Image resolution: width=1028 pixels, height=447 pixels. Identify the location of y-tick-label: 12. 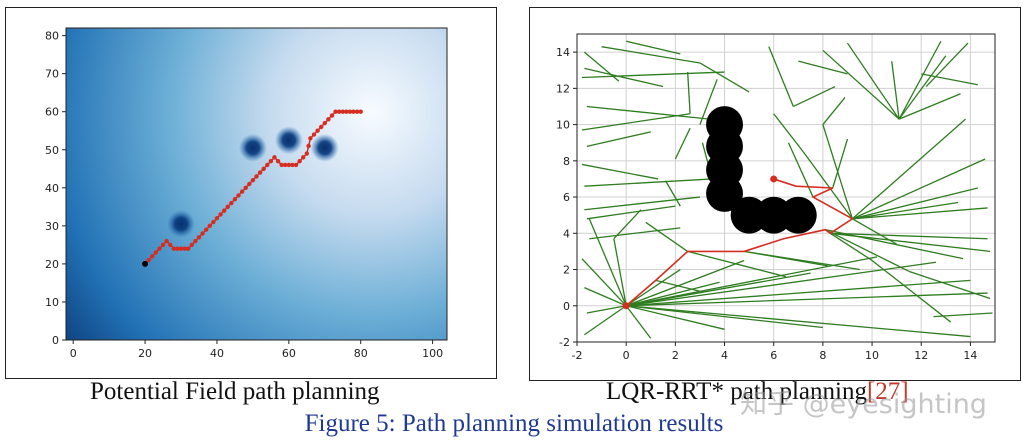
(563, 88).